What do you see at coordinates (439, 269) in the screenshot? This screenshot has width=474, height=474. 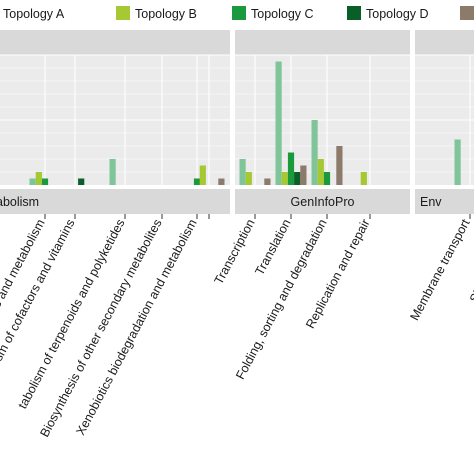 I see `category-label: Membrane transport` at bounding box center [439, 269].